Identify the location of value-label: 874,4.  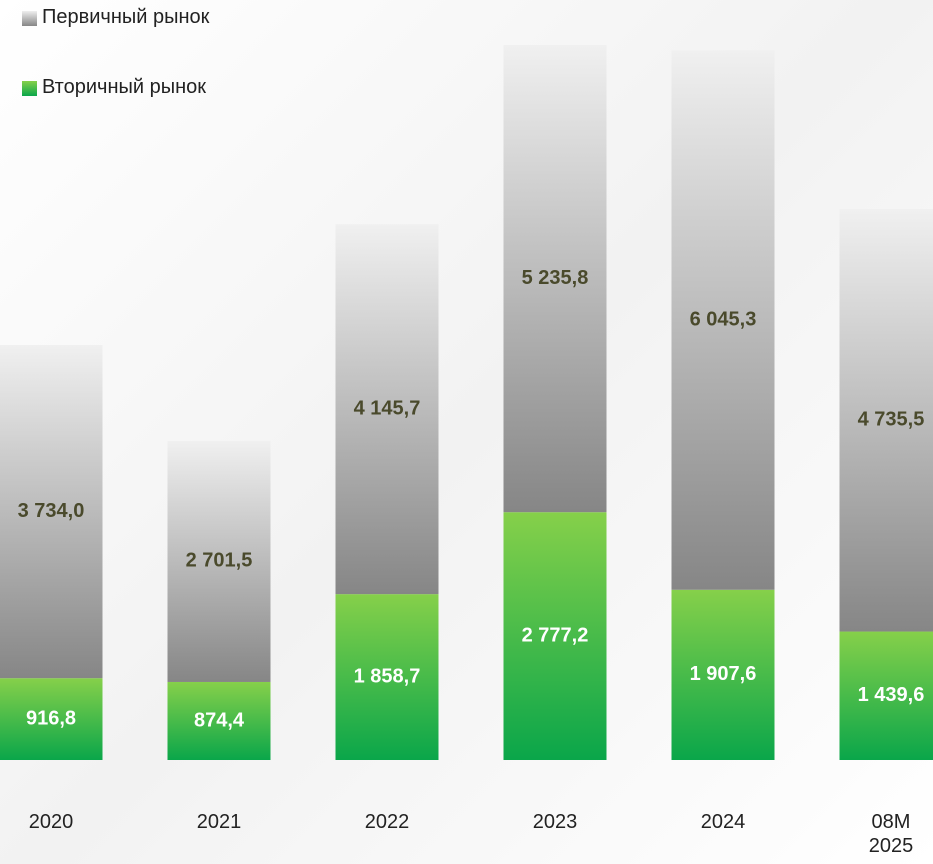
(219, 720).